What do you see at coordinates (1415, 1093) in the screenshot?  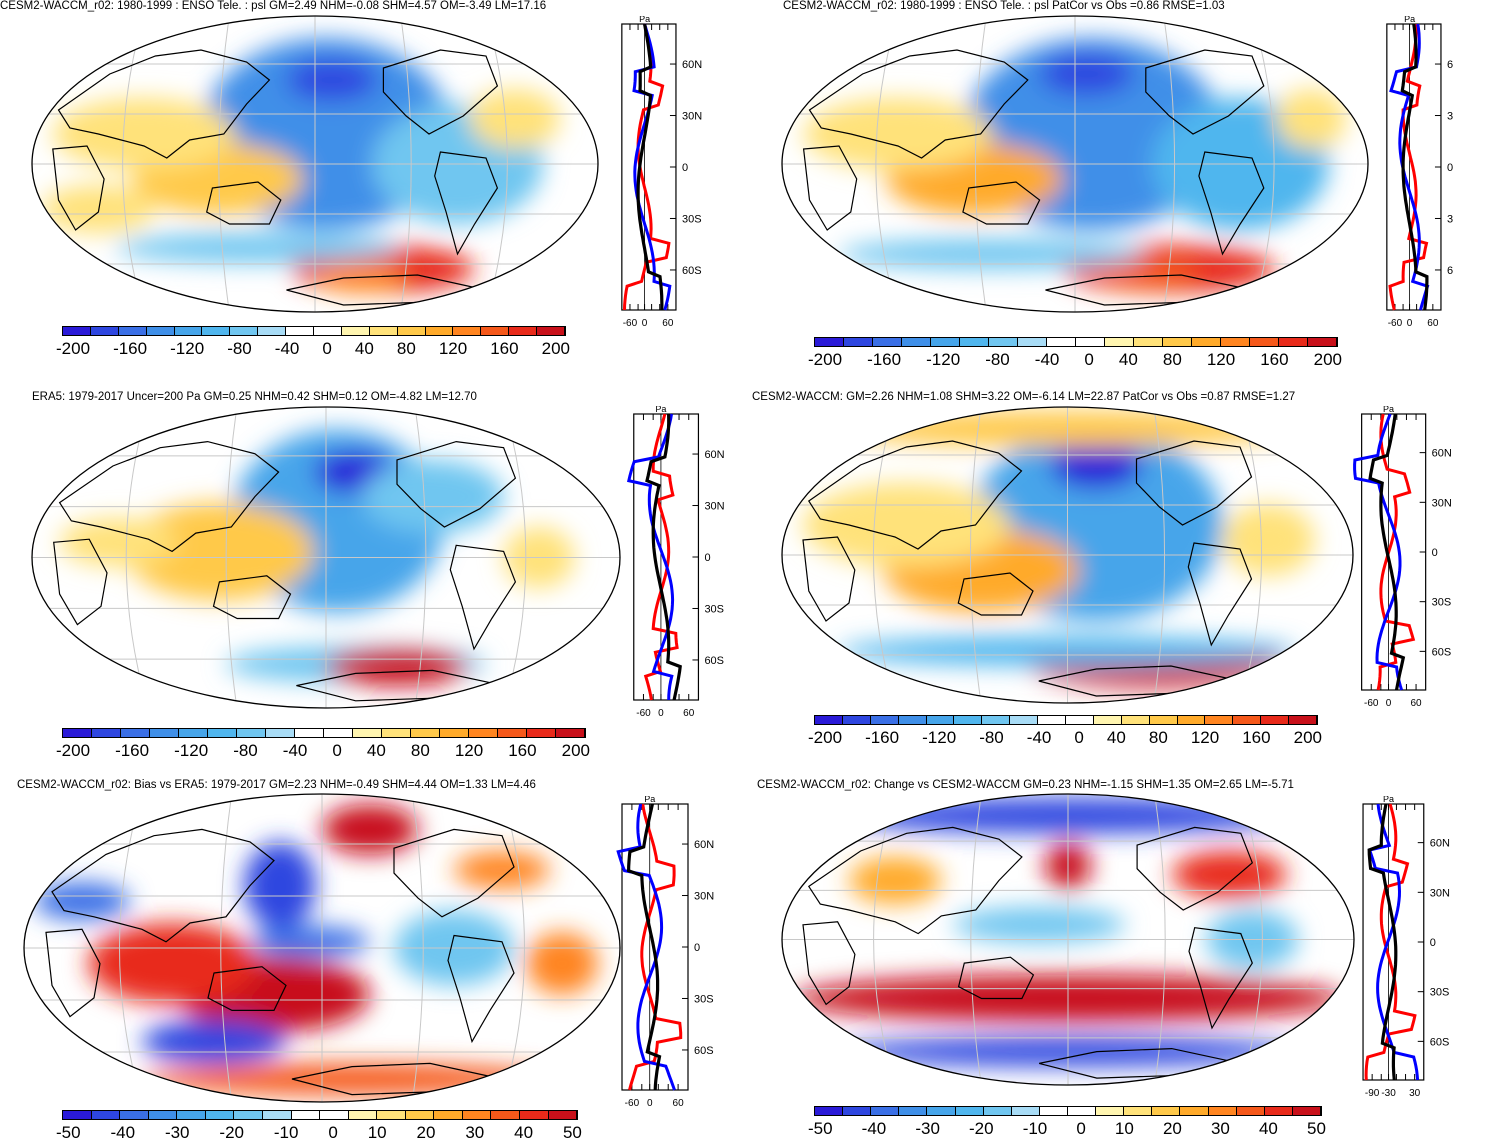 I see `zonal-x-tick: 30` at bounding box center [1415, 1093].